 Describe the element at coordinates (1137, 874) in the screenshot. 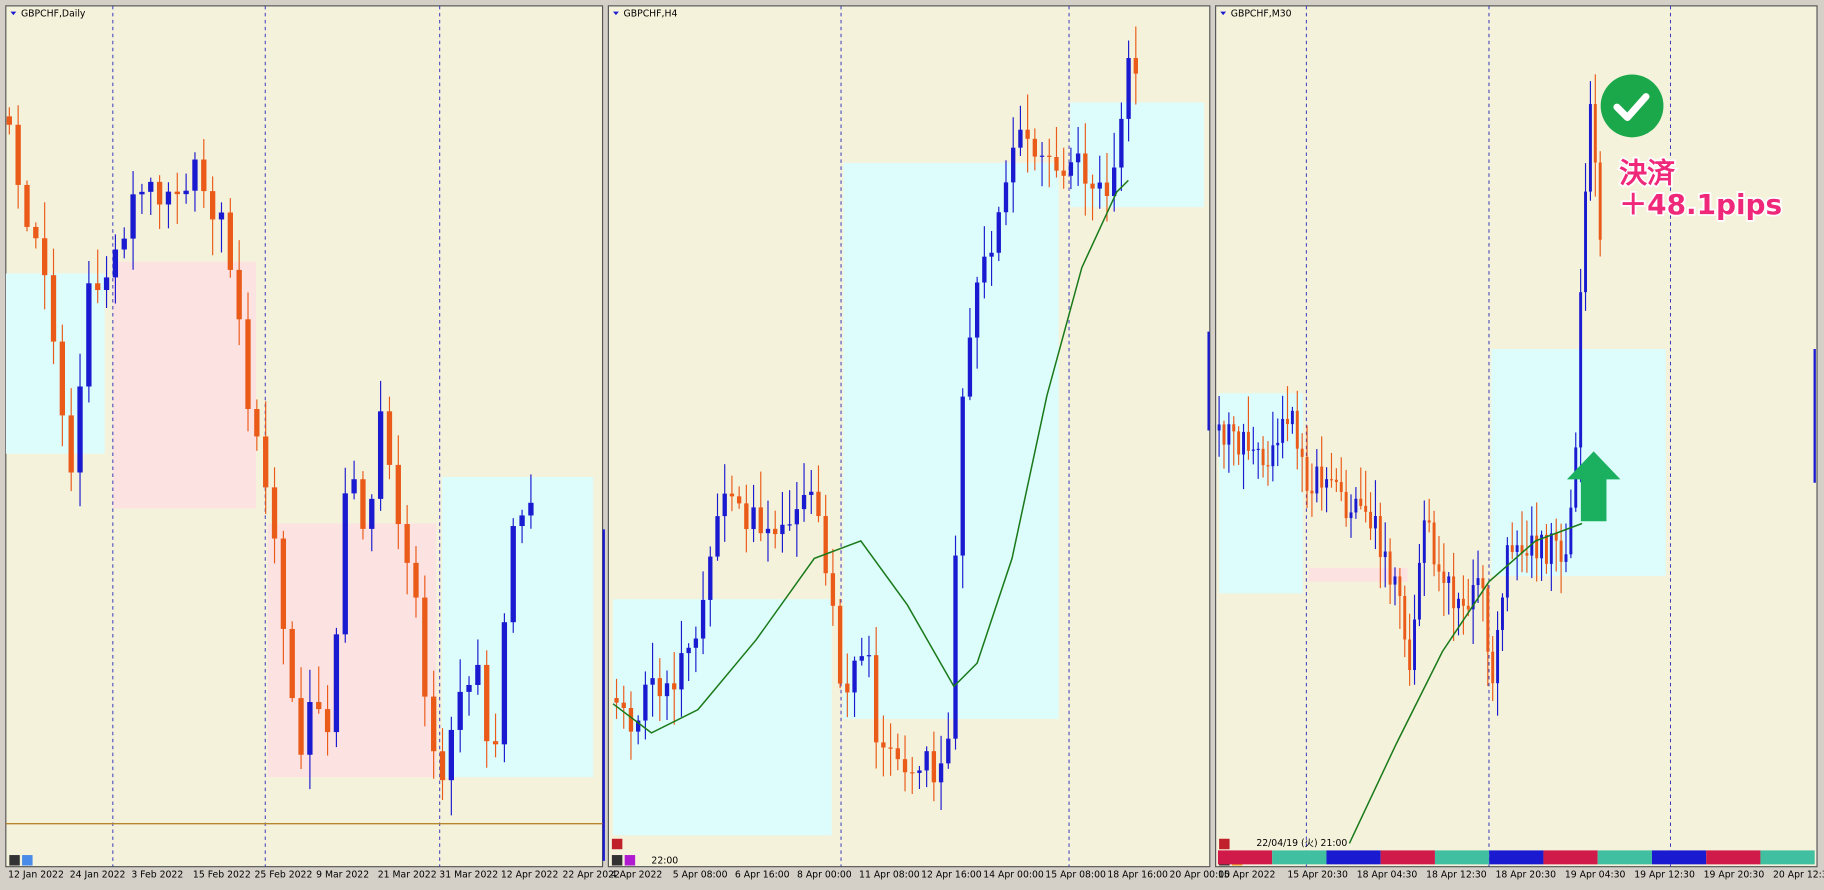

I see `x-axis-label: 18 Apr 16:00` at that location.